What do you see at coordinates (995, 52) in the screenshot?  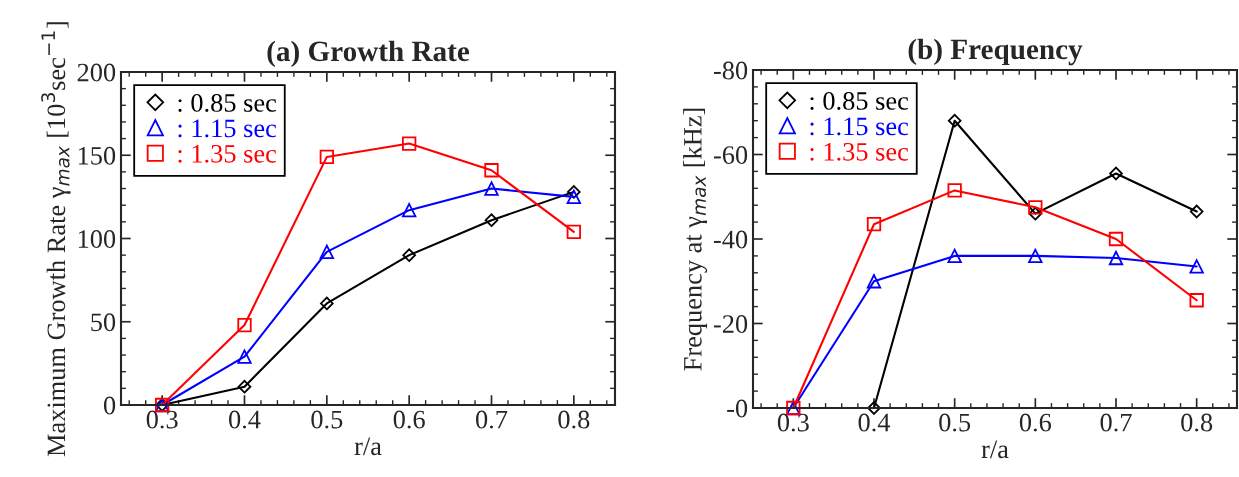 I see `chart-title: (b) Frequency` at bounding box center [995, 52].